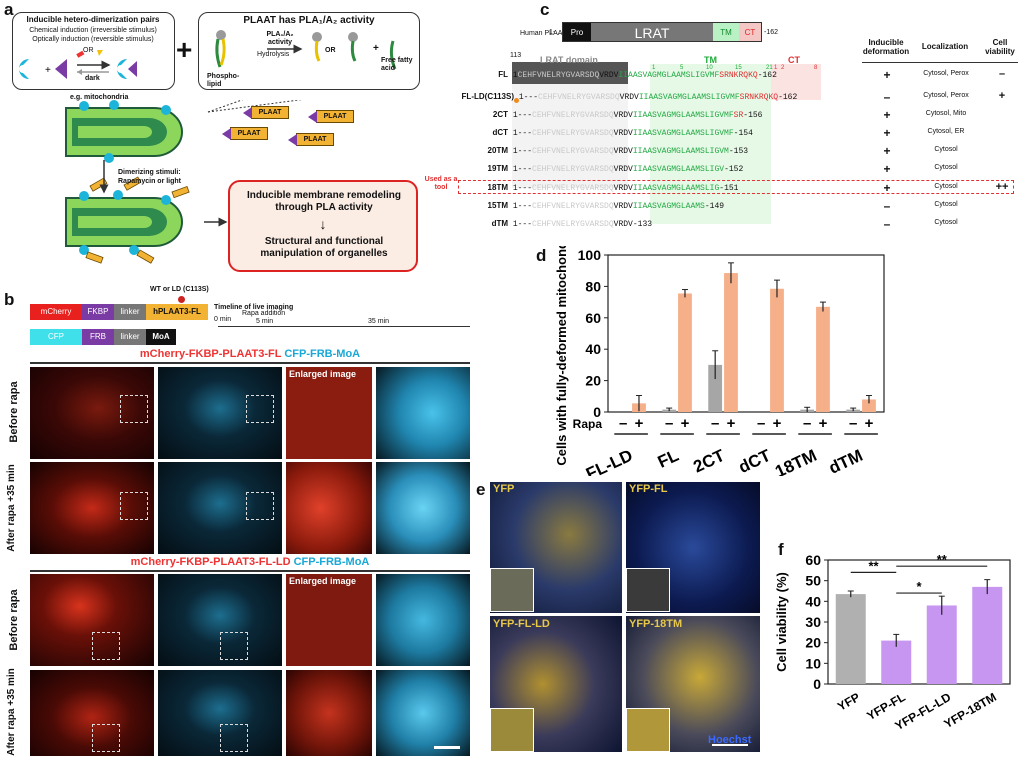 The width and height of the screenshot is (1024, 758). What do you see at coordinates (130, 337) in the screenshot?
I see `construct2-linker: linker` at bounding box center [130, 337].